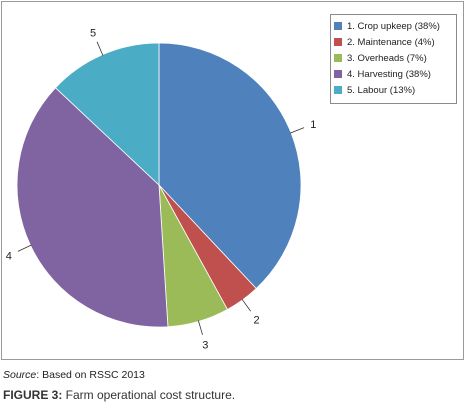 The image size is (472, 412). I want to click on figure-label: FIGURE 3:, so click(33, 395).